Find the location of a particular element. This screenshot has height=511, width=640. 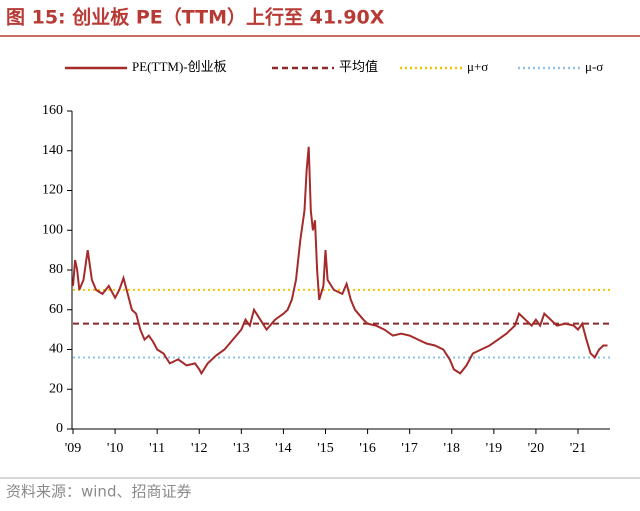

y-tick-label: 140 is located at coordinates (52, 150).